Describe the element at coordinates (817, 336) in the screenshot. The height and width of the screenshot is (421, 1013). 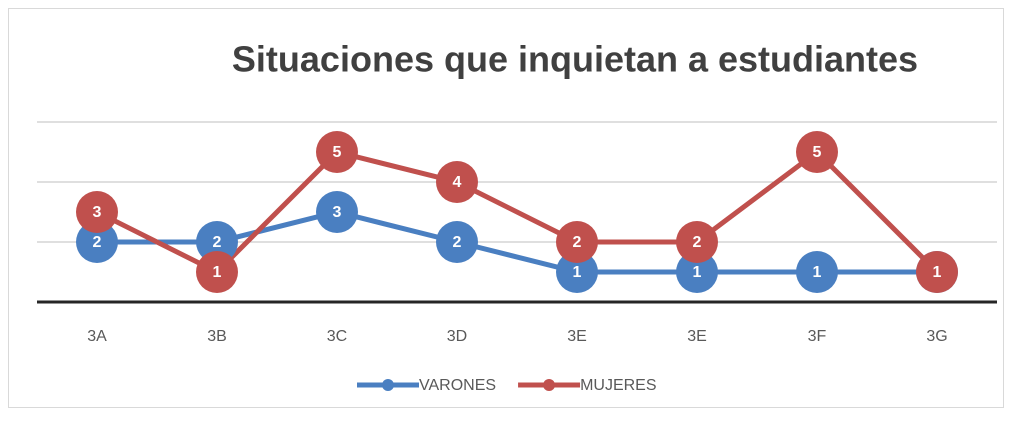
I see `x-tick-label: 3F` at that location.